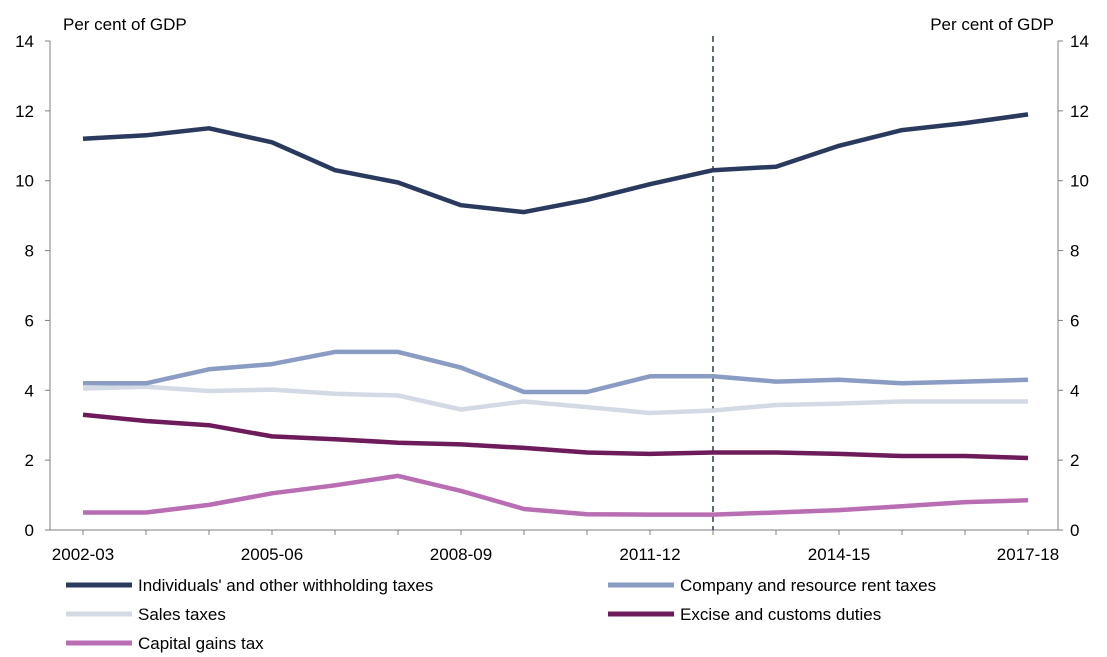 Image resolution: width=1107 pixels, height=657 pixels. I want to click on x-tick-label: 2008-09, so click(461, 554).